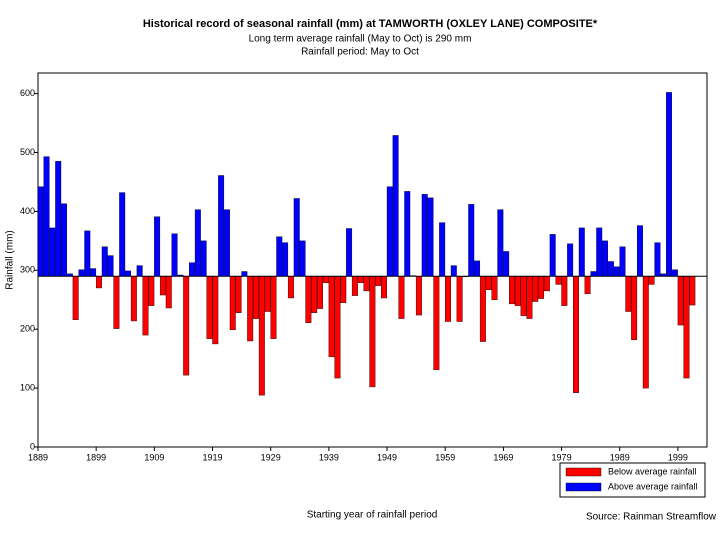 This screenshot has width=720, height=540. I want to click on x-tick-label: 1929, so click(271, 457).